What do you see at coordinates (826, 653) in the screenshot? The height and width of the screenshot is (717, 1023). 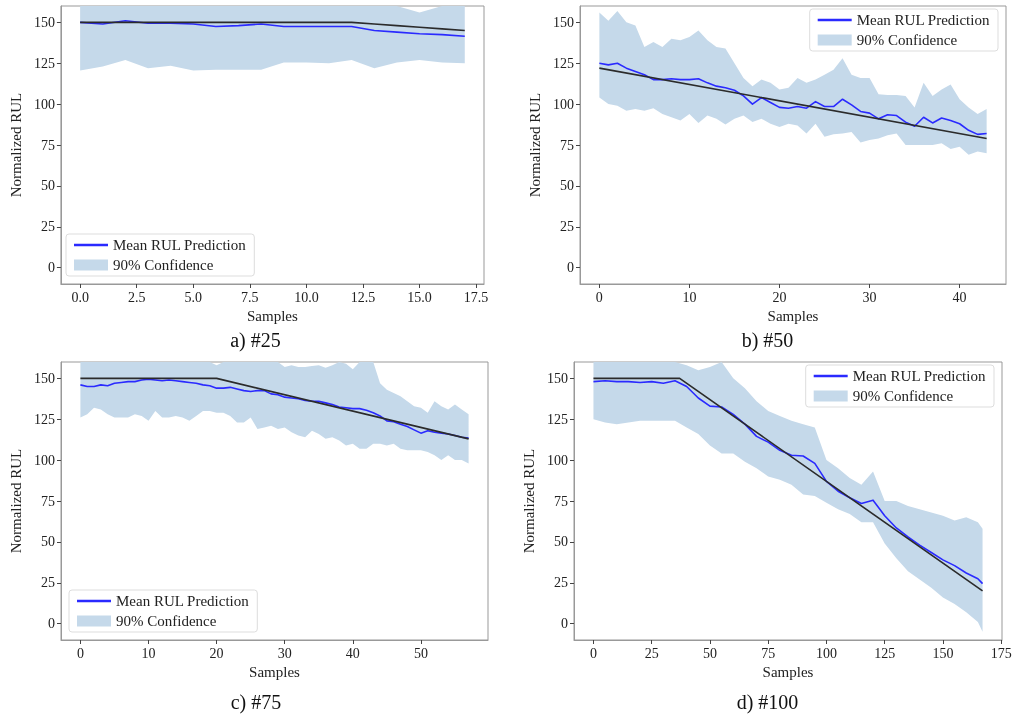 I see `x-tick-label: 100` at bounding box center [826, 653].